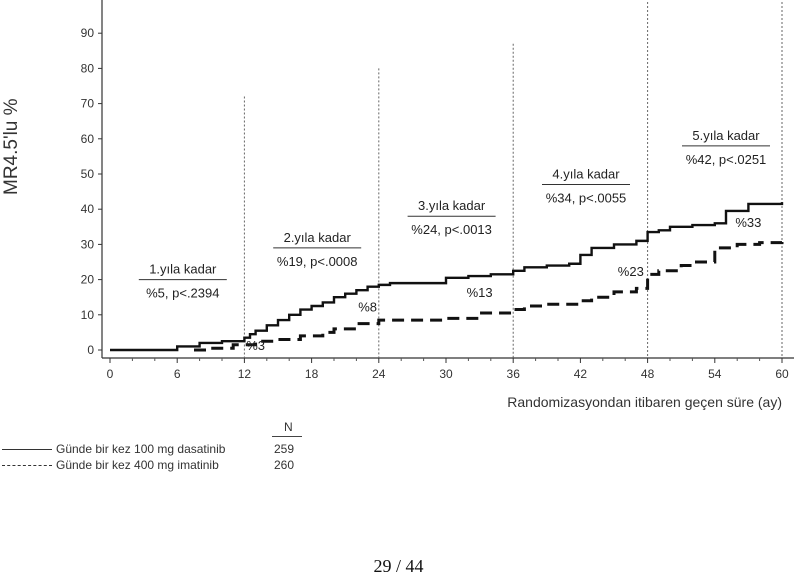  Describe the element at coordinates (88, 209) in the screenshot. I see `y-tick-label: 40` at that location.